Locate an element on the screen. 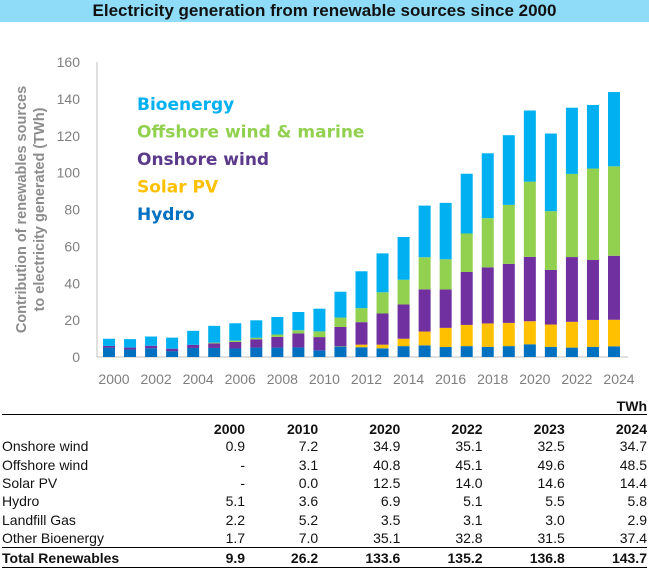 The height and width of the screenshot is (573, 649). table-cell: 9.9 is located at coordinates (209, 557).